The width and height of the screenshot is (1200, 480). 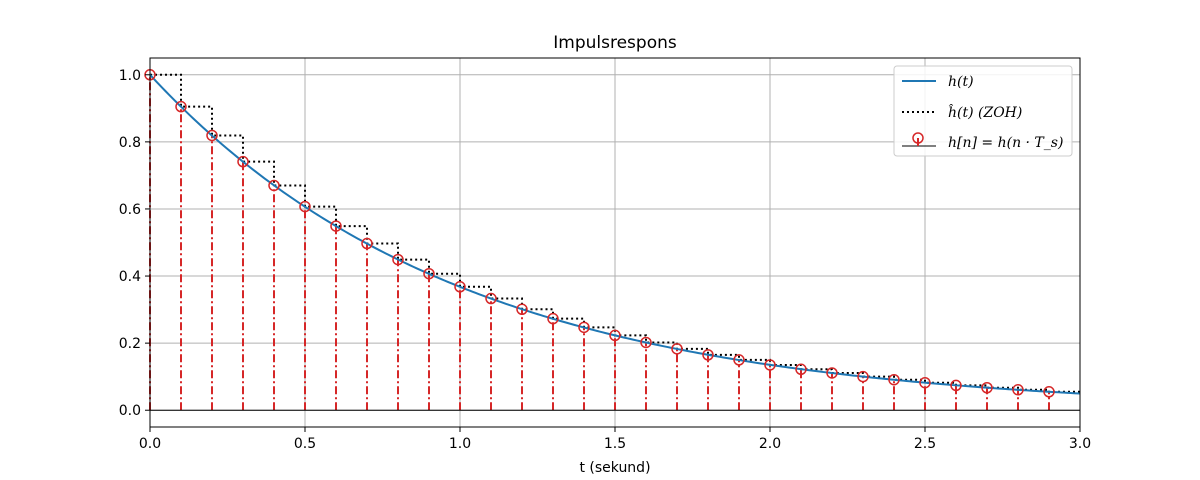 I want to click on x-tick-label: 0.5, so click(x=305, y=444).